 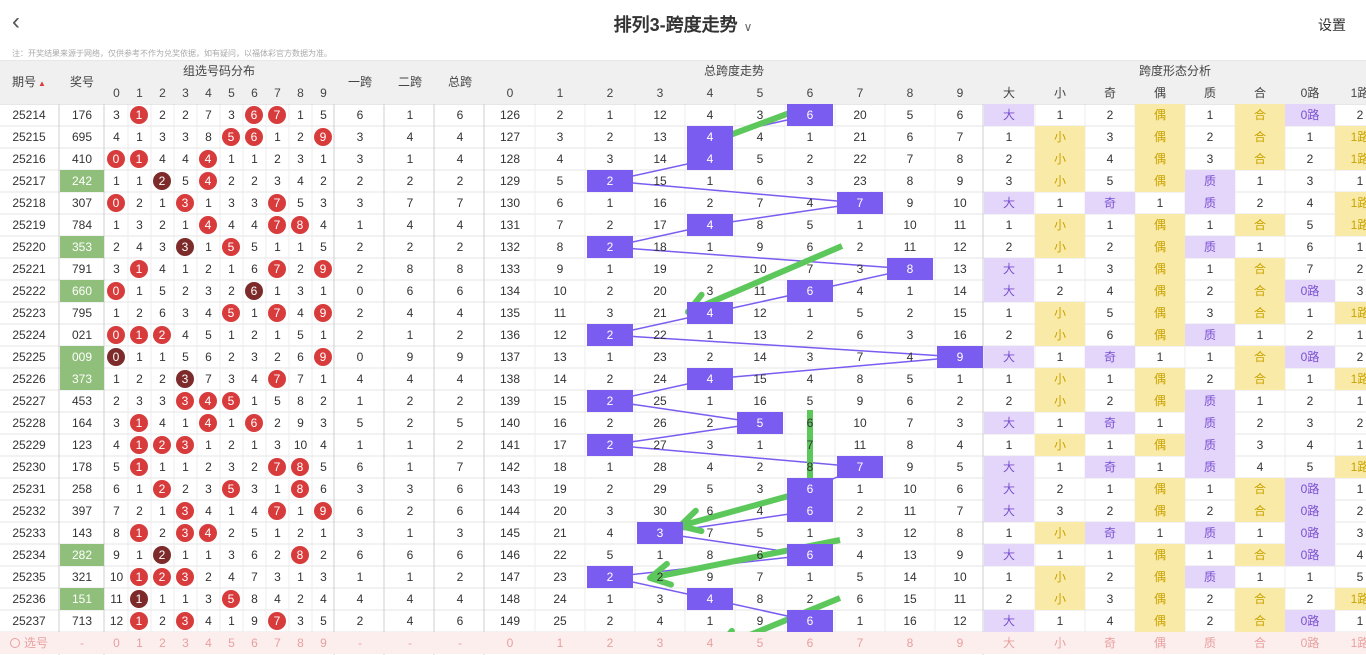 What do you see at coordinates (185, 401) in the screenshot?
I see `dist-ball: 3` at bounding box center [185, 401].